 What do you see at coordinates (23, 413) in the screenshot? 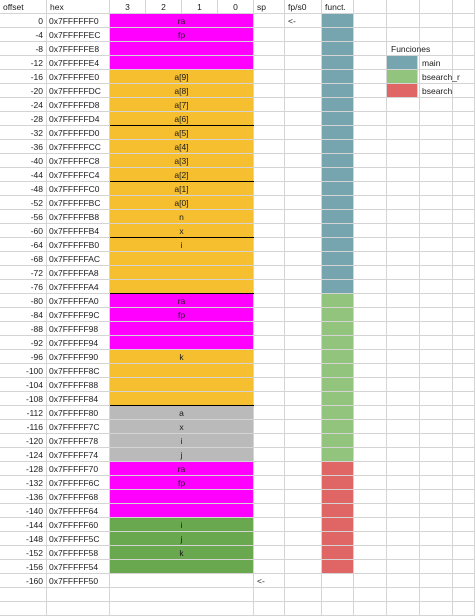
I see `offset-cell: -112` at bounding box center [23, 413].